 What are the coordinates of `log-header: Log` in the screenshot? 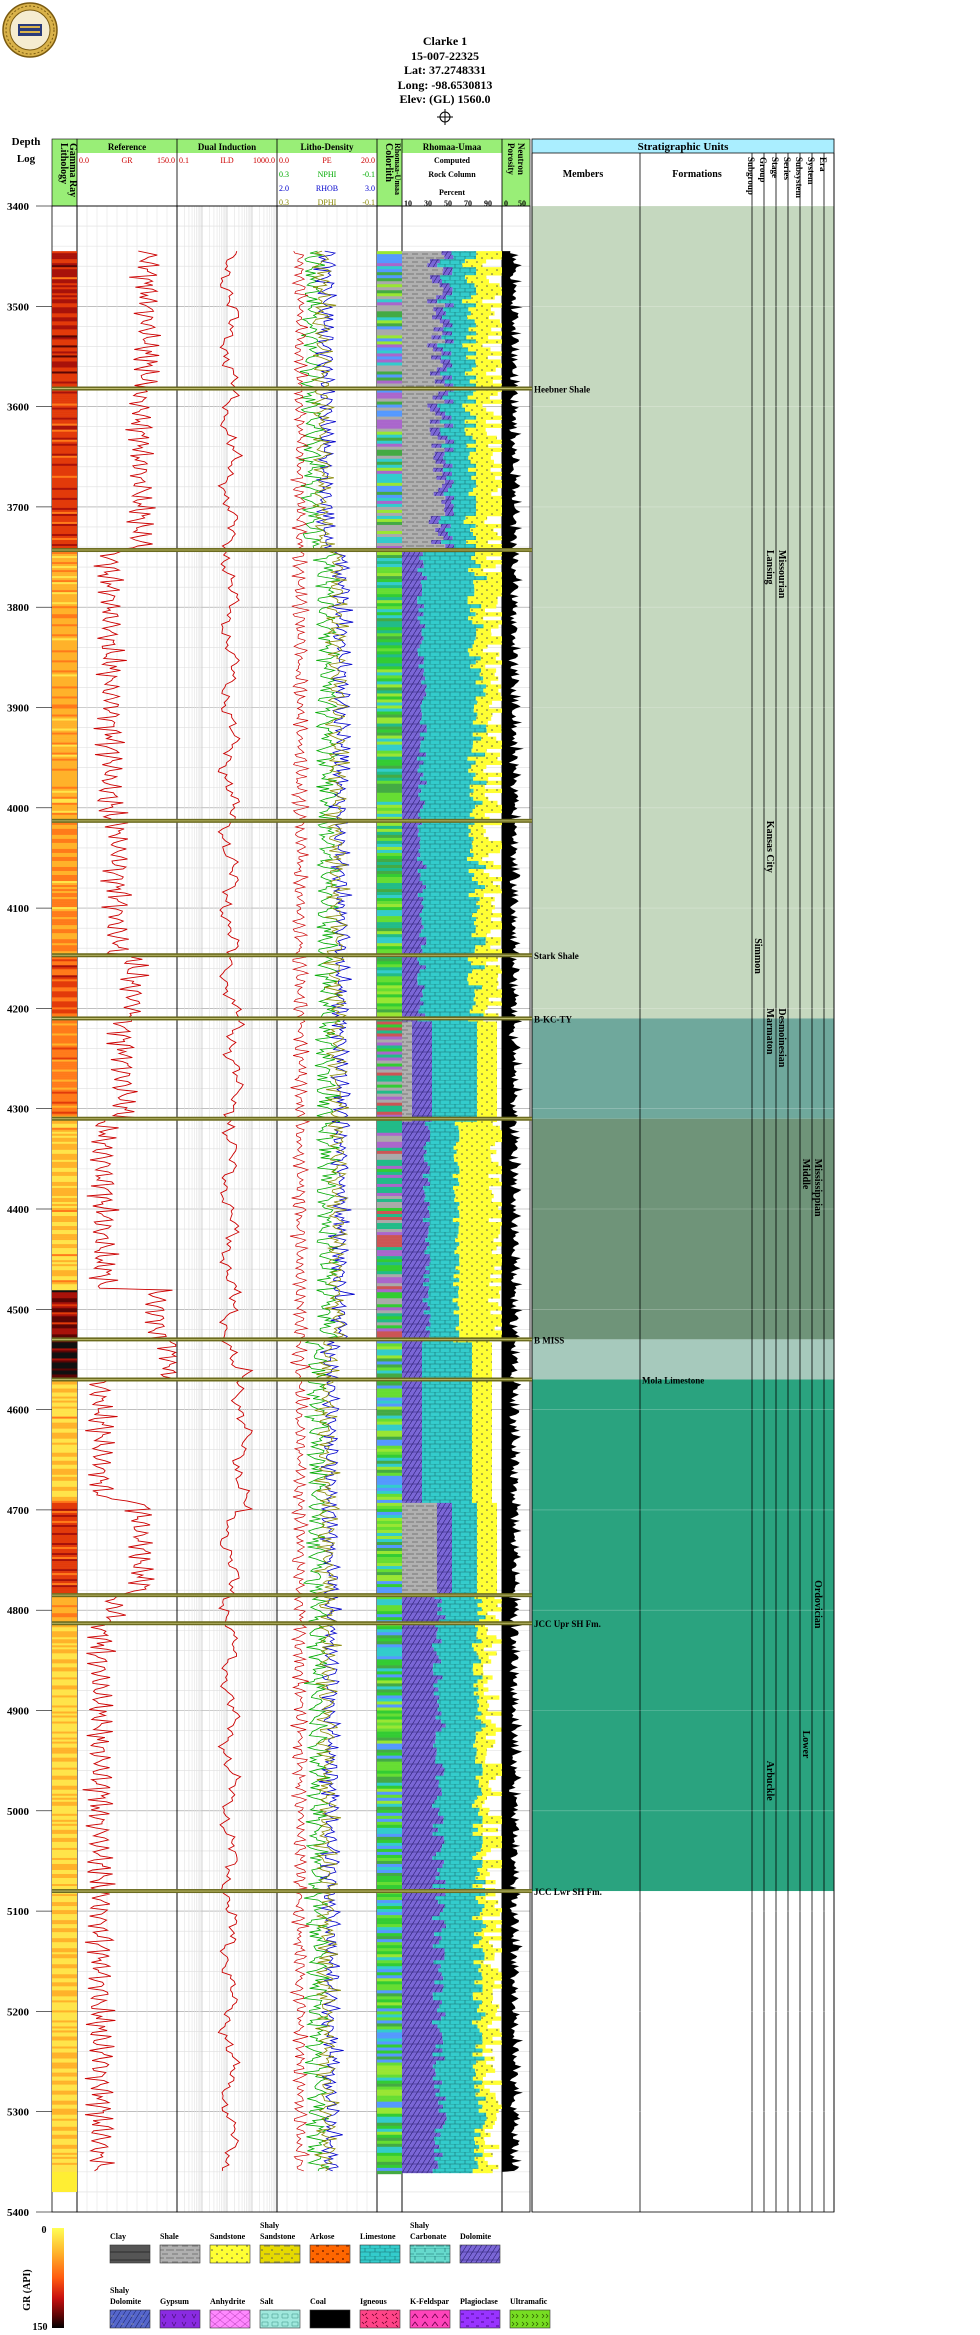 It's located at (26, 159).